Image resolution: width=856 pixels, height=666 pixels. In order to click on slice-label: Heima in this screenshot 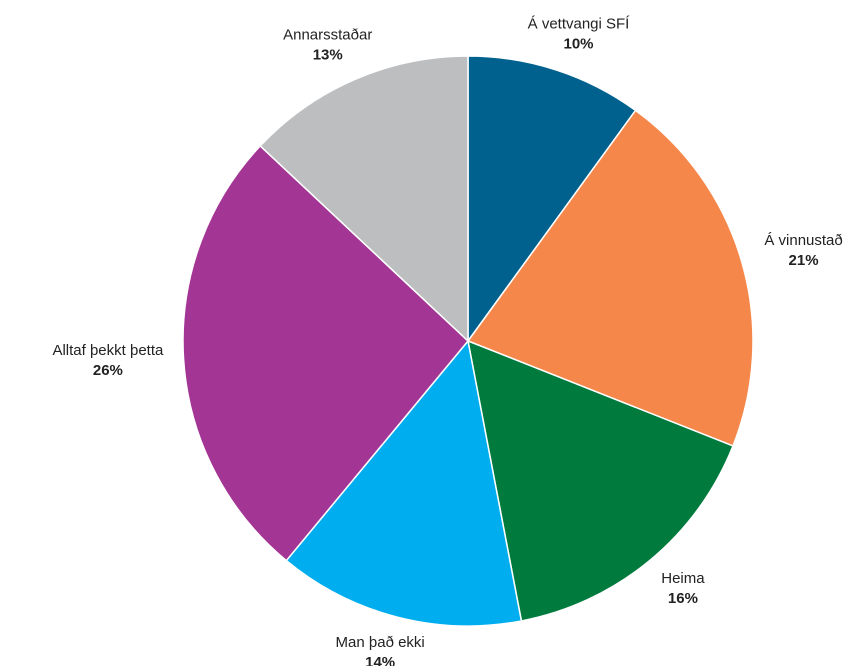, I will do `click(683, 578)`.